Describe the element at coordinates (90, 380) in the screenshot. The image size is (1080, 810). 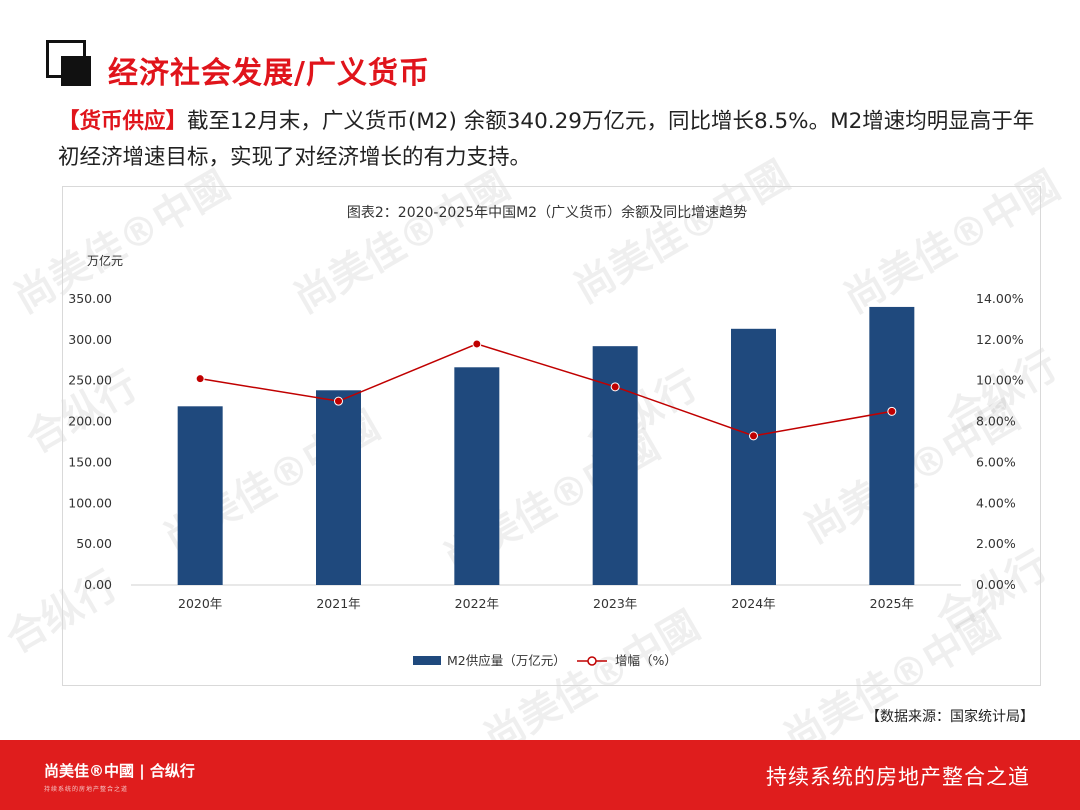
I see `y-tick-label: 250.00` at that location.